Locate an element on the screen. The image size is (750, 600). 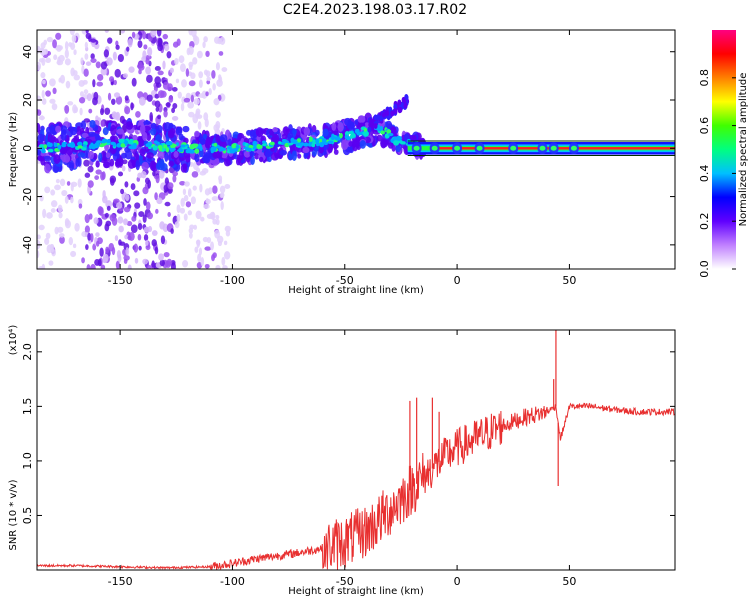
chart-title: C2E4.2023.198.03.17.R02 is located at coordinates (375, 10).